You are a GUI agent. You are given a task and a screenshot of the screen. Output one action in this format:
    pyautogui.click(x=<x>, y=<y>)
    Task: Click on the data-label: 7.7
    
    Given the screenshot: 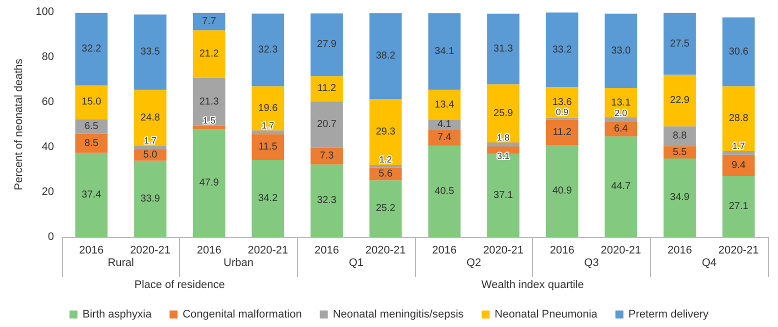 What is the action you would take?
    pyautogui.click(x=209, y=22)
    